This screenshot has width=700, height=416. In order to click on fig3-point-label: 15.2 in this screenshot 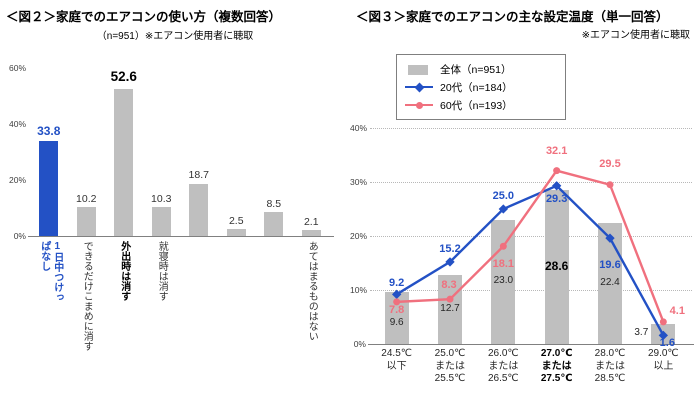, I will do `click(450, 248)`.